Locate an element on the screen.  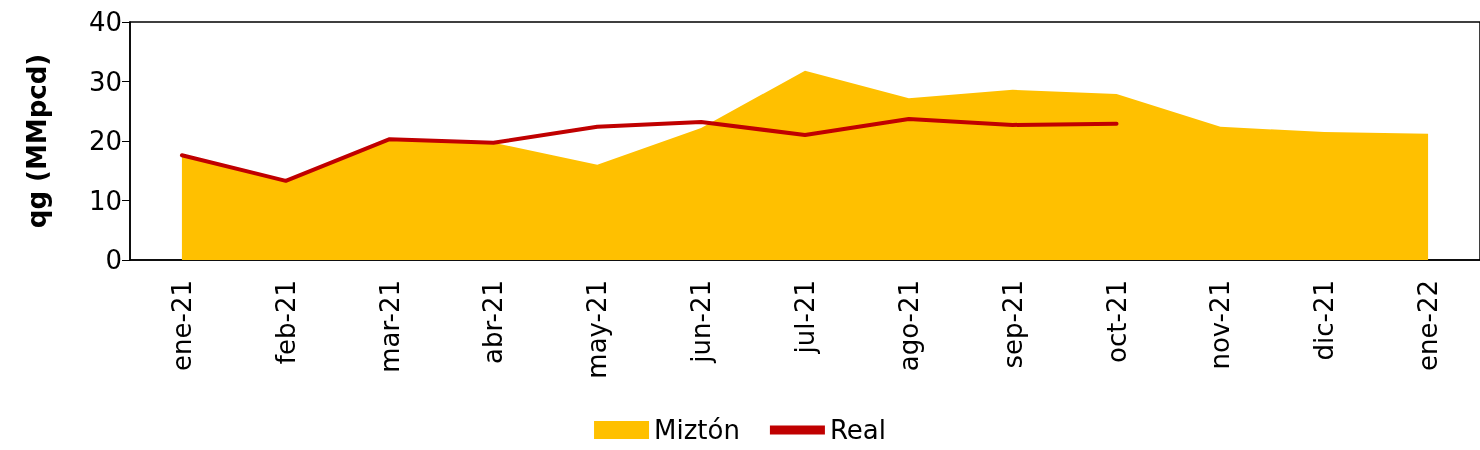
x-tick-label: sep-21 is located at coordinates (1012, 324).